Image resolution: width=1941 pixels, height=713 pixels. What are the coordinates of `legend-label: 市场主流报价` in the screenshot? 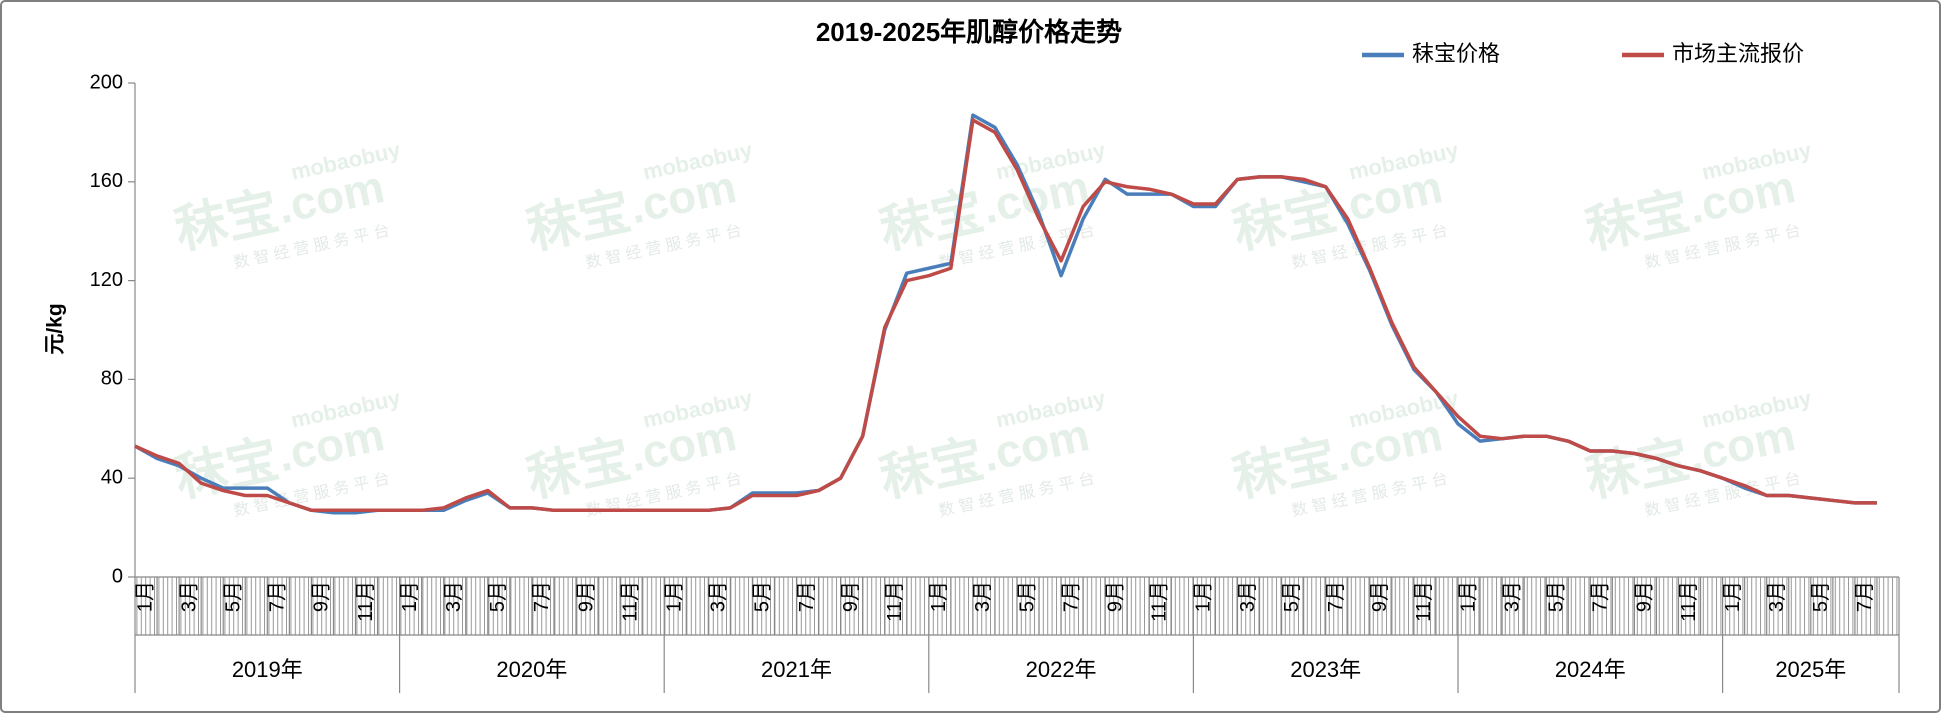 It's located at (1738, 53).